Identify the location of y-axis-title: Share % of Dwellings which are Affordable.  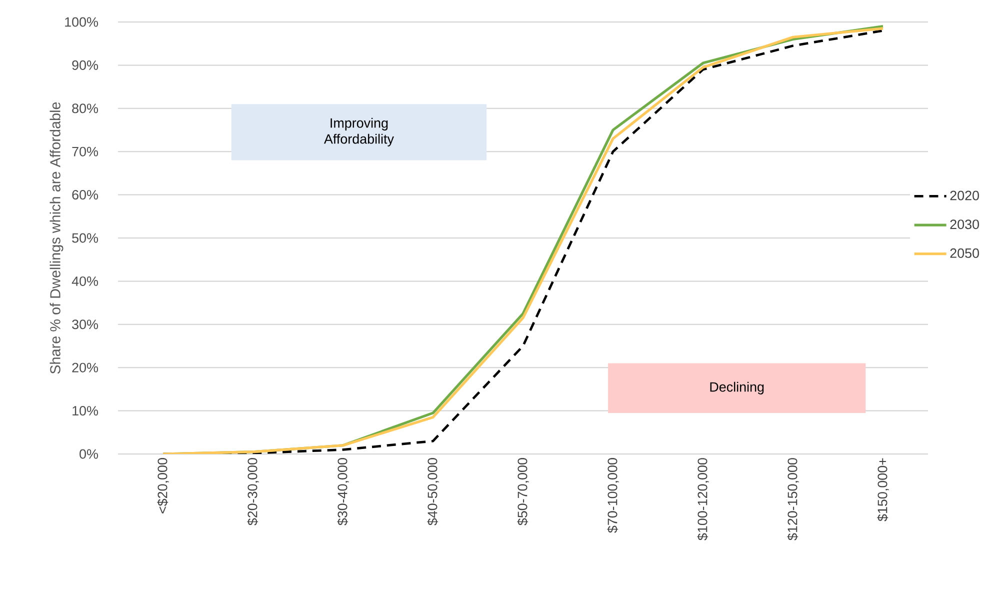
(57, 238).